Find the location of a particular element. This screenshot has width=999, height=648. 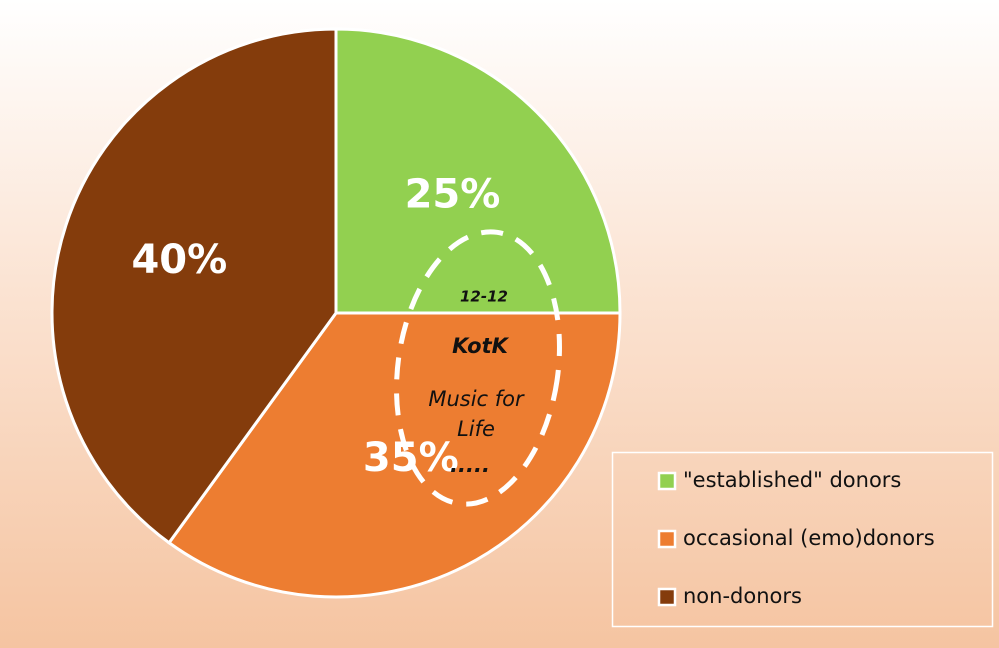

data-label: 40% is located at coordinates (179, 260).